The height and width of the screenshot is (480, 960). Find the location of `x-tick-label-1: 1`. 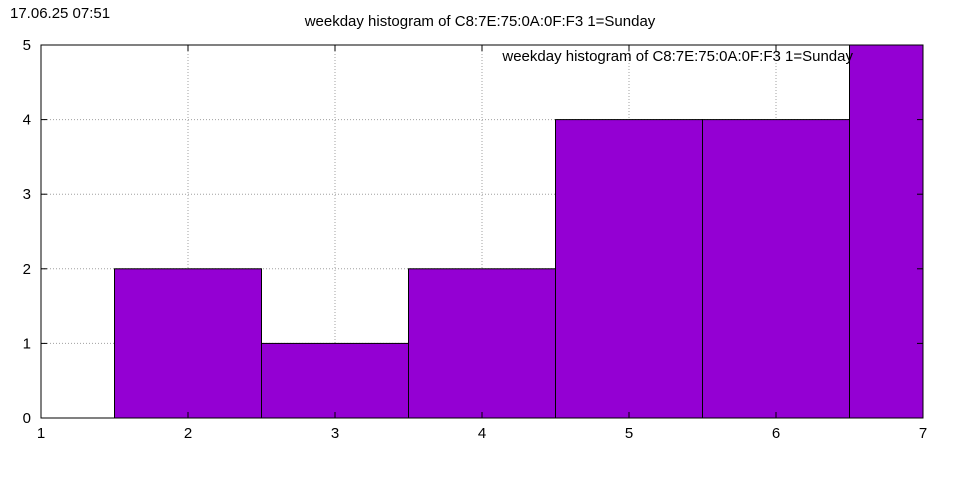

x-tick-label-1: 1 is located at coordinates (41, 433).